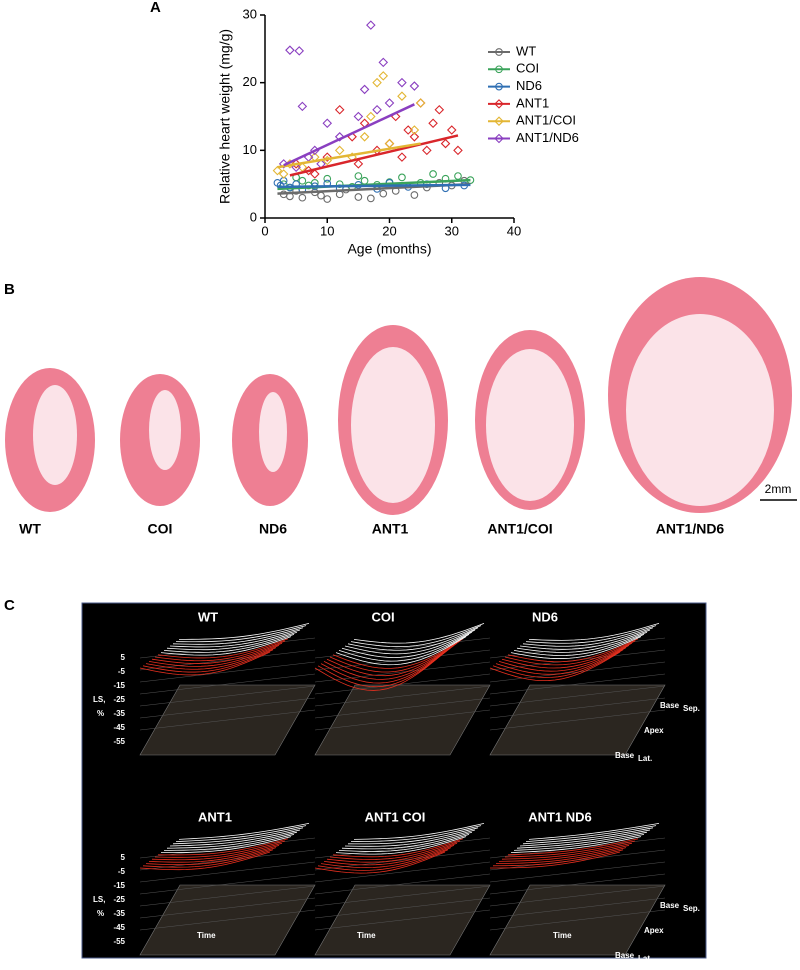 This screenshot has width=800, height=970. What do you see at coordinates (250, 13) in the screenshot?
I see `y-tick-label: 30` at bounding box center [250, 13].